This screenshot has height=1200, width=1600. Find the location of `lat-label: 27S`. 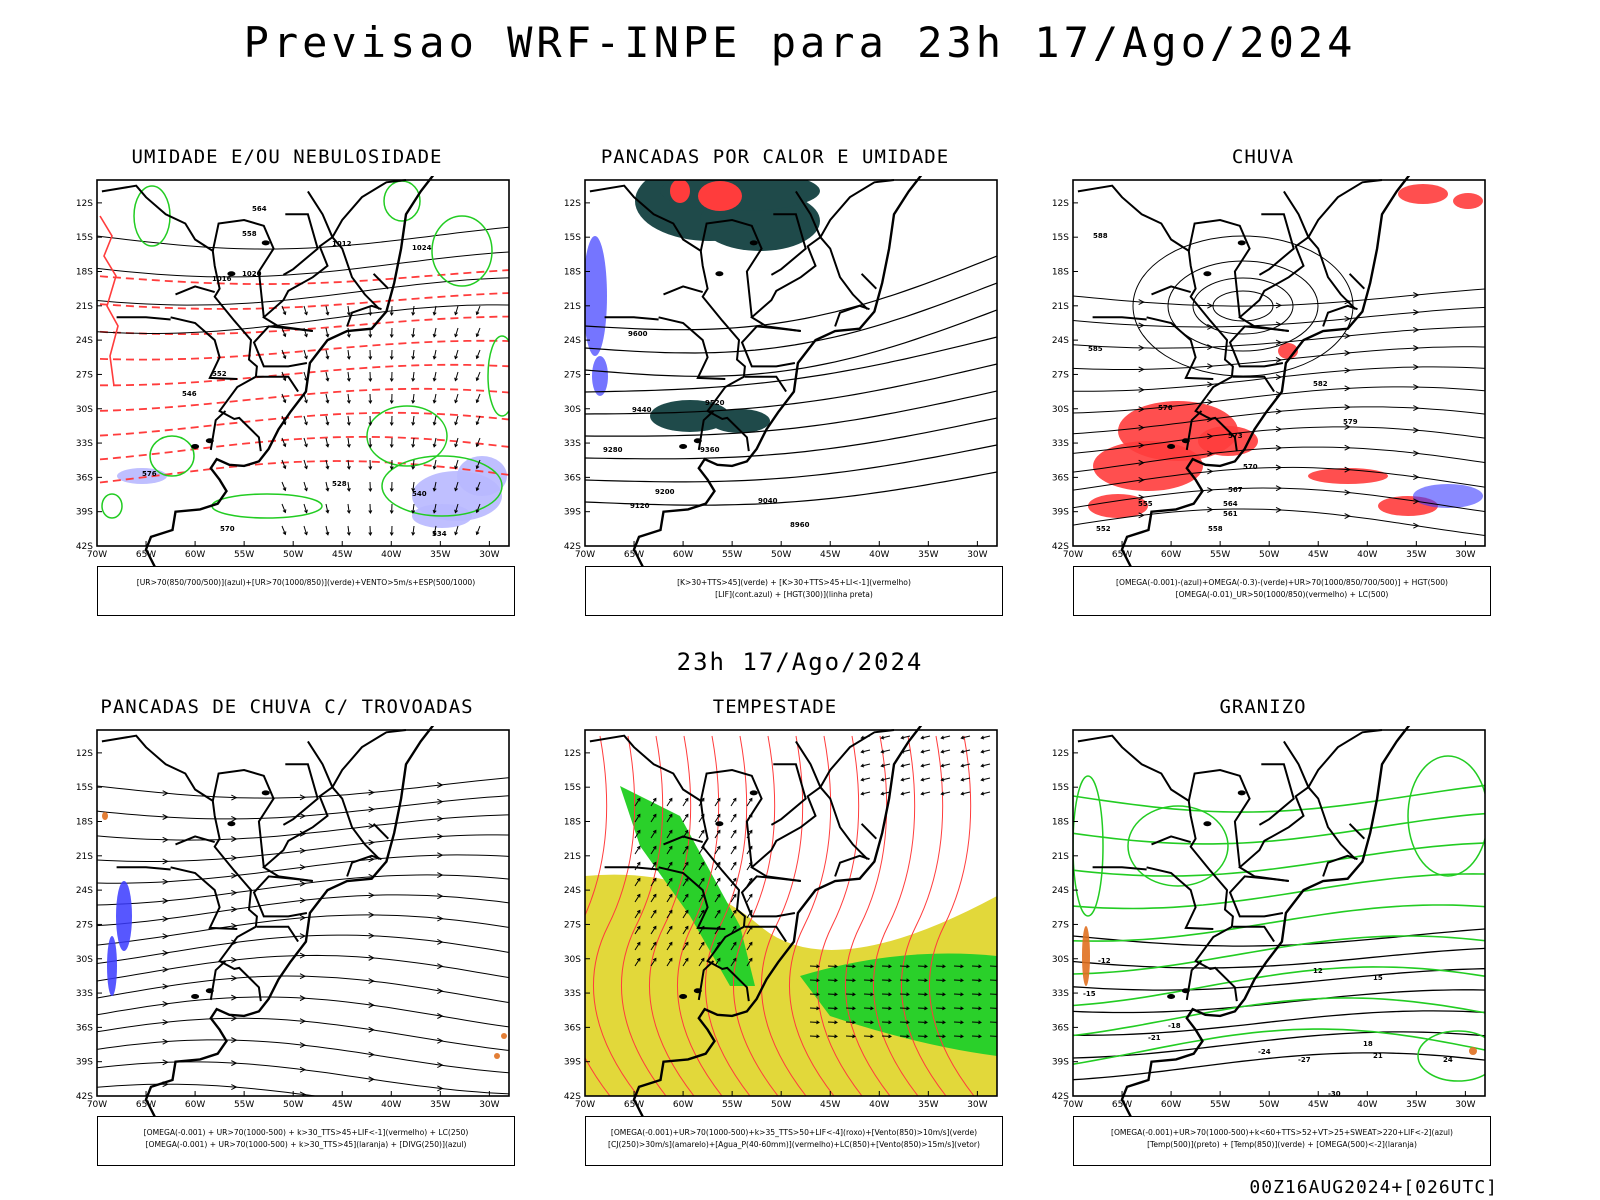

lat-label: 27S is located at coordinates (84, 375).